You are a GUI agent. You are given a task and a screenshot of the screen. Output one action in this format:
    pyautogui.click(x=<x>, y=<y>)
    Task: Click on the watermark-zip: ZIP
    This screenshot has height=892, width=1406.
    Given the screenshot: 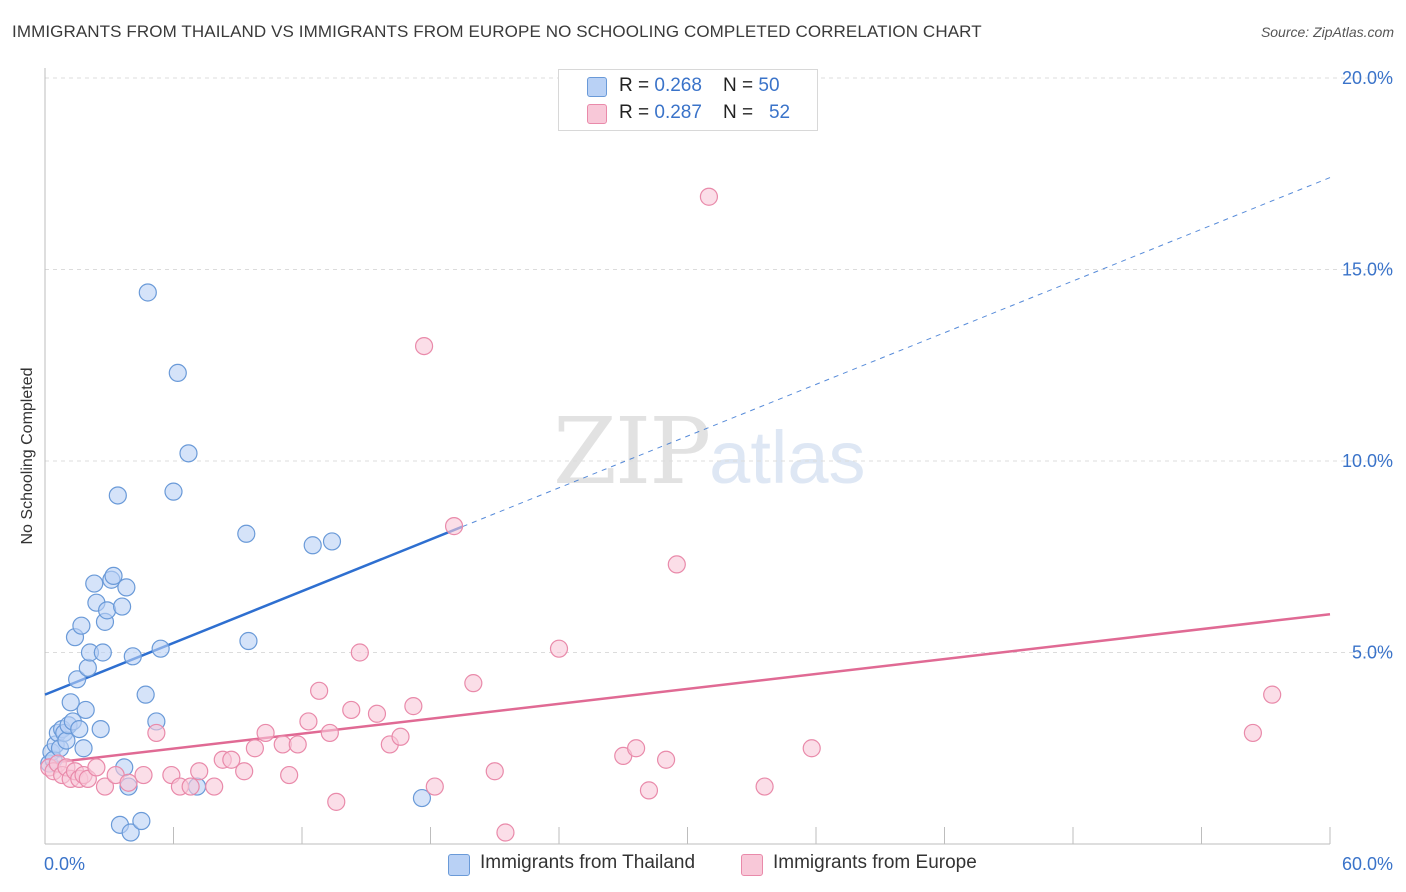 What is the action you would take?
    pyautogui.click(x=632, y=451)
    